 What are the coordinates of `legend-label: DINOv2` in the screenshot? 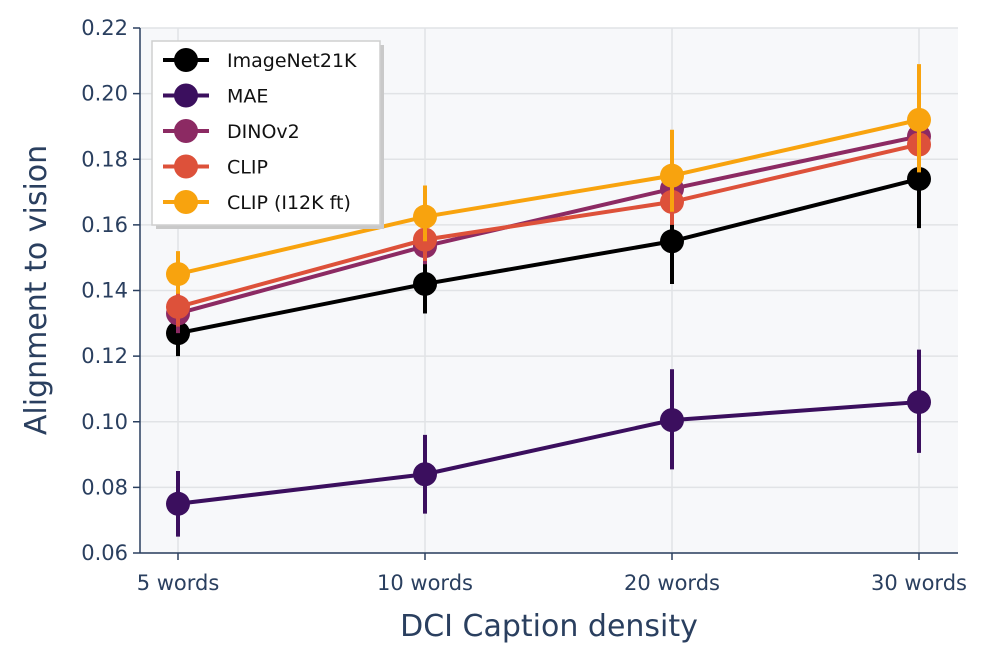 It's located at (263, 132).